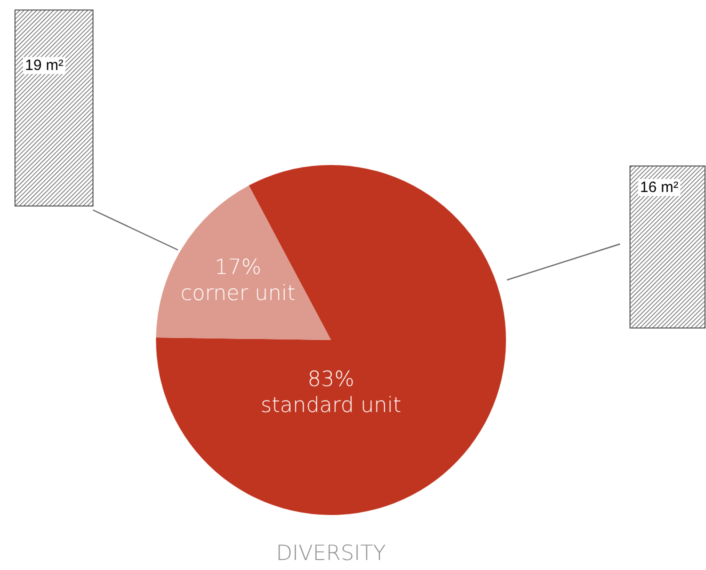  What do you see at coordinates (331, 405) in the screenshot?
I see `slice-label: standard unit` at bounding box center [331, 405].